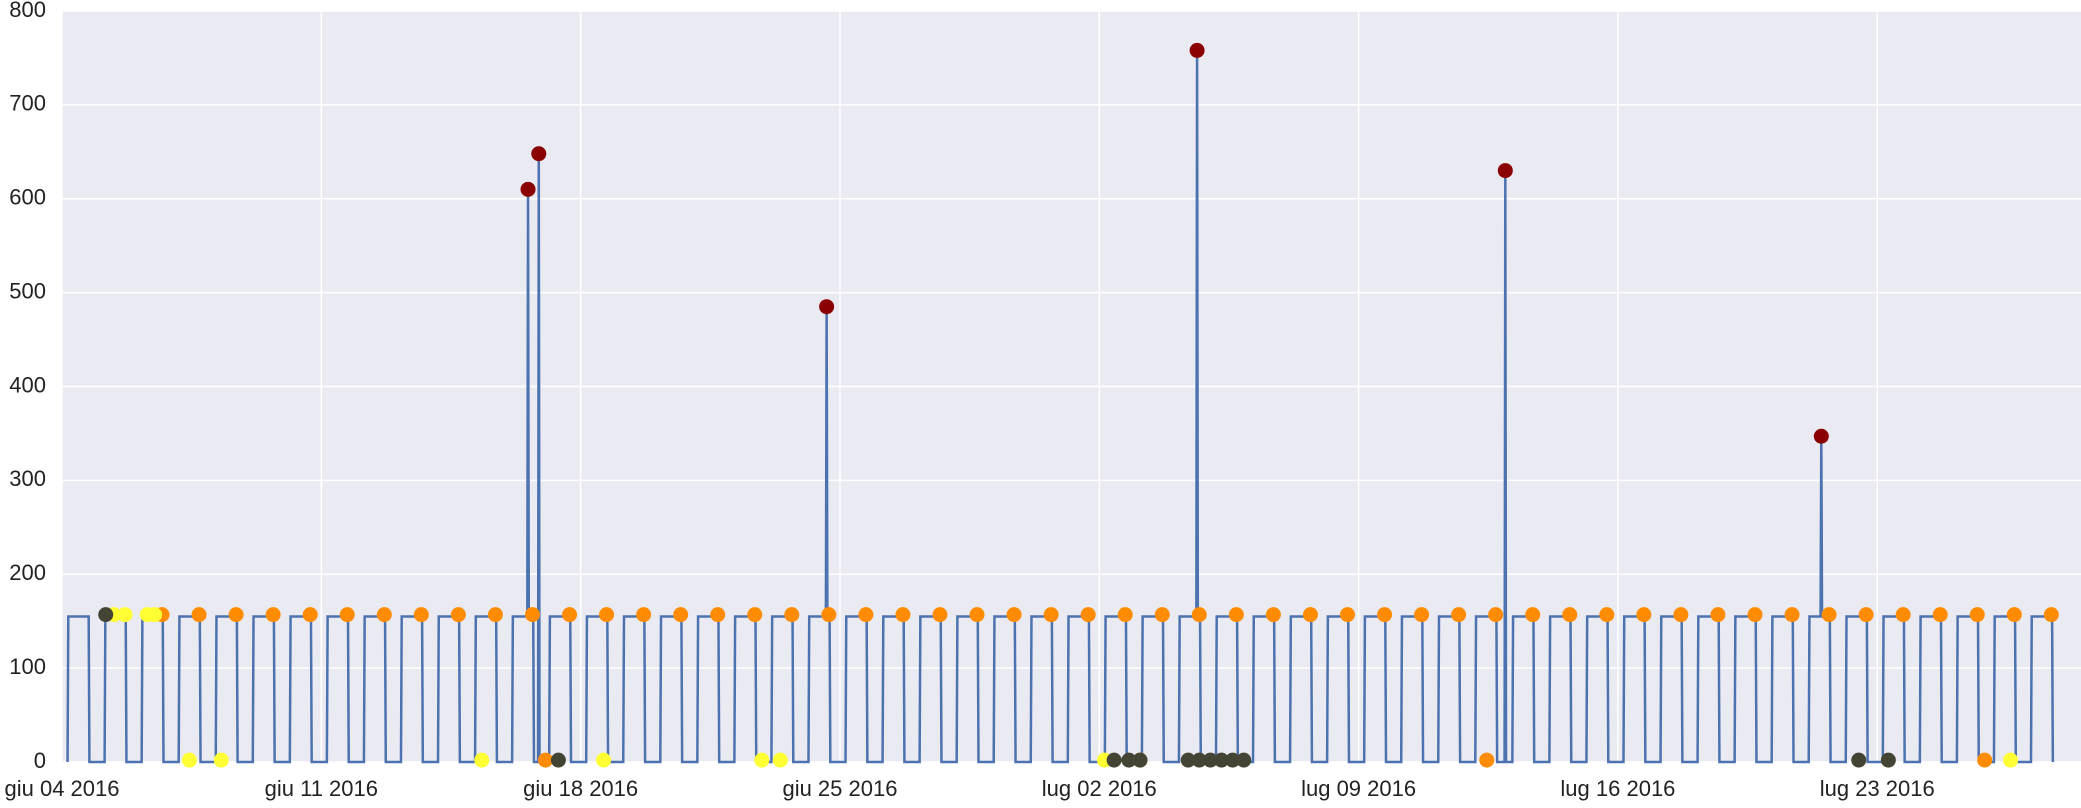 The height and width of the screenshot is (808, 2081). I want to click on y-tick-label: 500, so click(27, 290).